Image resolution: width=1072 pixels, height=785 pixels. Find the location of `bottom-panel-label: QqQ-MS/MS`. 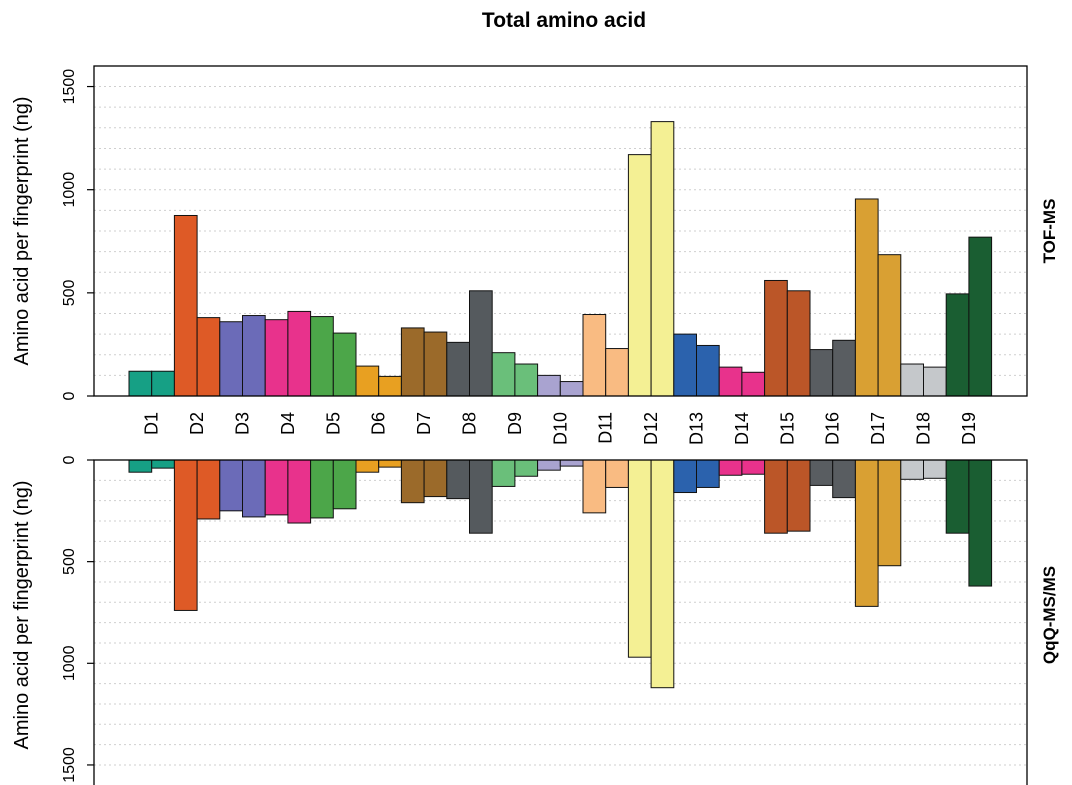

bottom-panel-label: QqQ-MS/MS is located at coordinates (1049, 615).